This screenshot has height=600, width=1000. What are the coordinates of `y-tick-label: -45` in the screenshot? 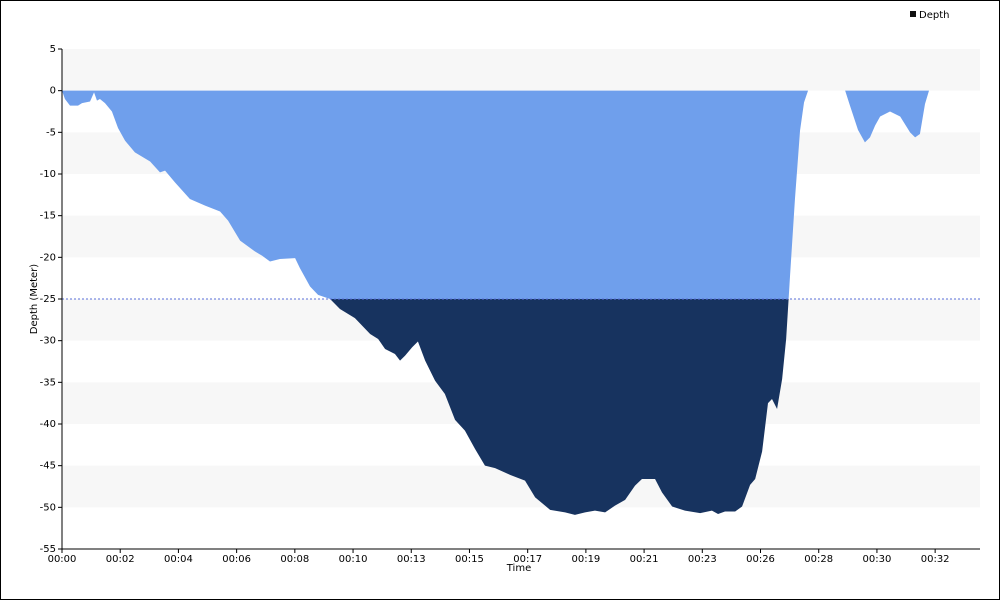 It's located at (48, 466).